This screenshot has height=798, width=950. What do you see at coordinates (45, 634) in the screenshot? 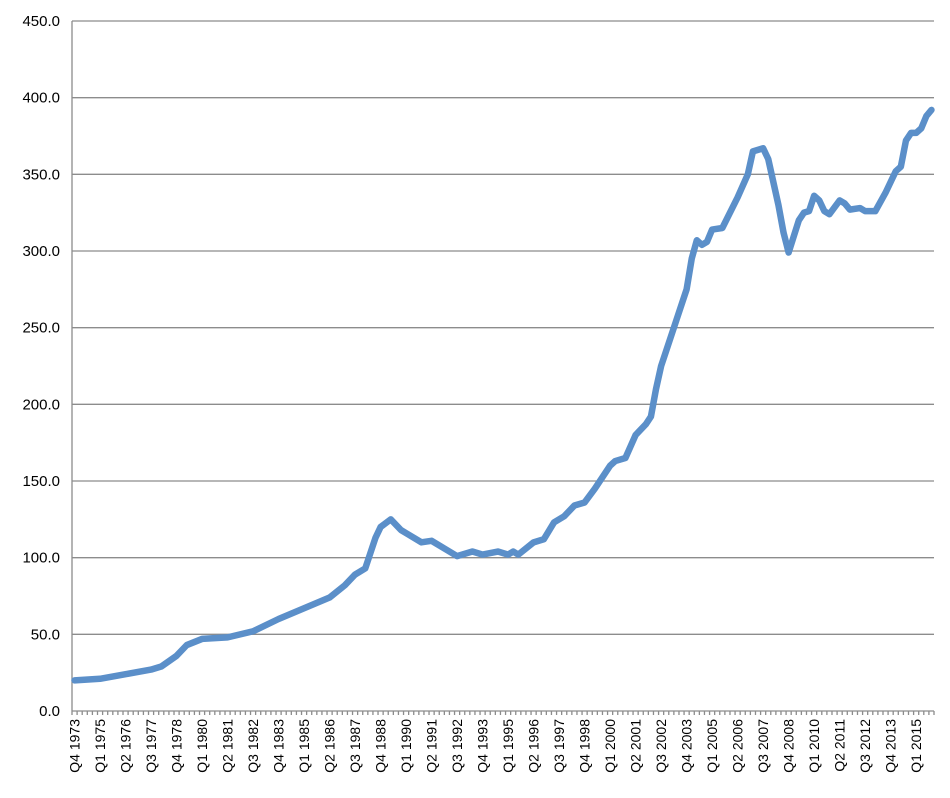
I see `y-tick-label: 50.0` at bounding box center [45, 634].